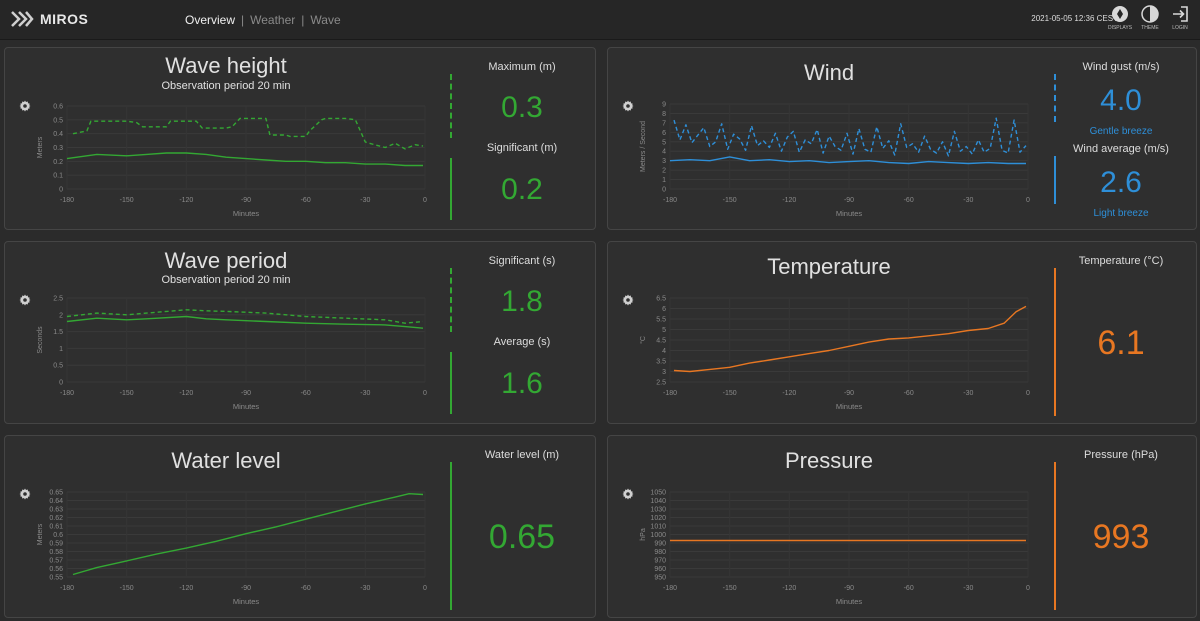  I want to click on miros-logo-icon, so click(22, 19).